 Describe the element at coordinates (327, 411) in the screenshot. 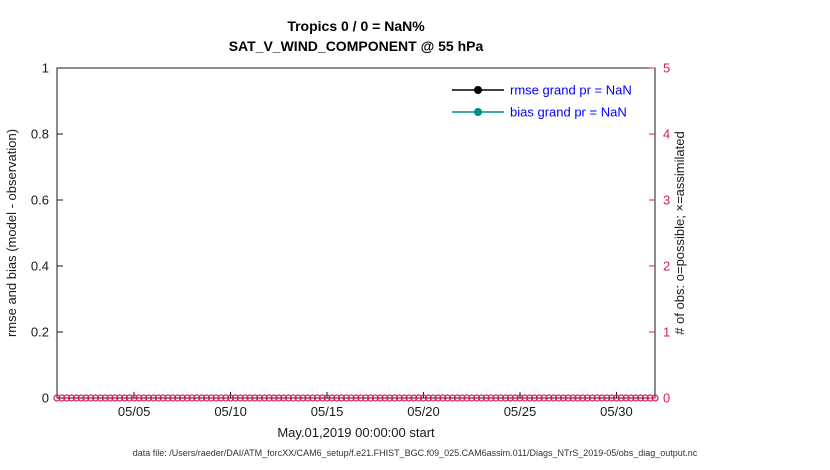

I see `x-tick-label: 05/15` at that location.